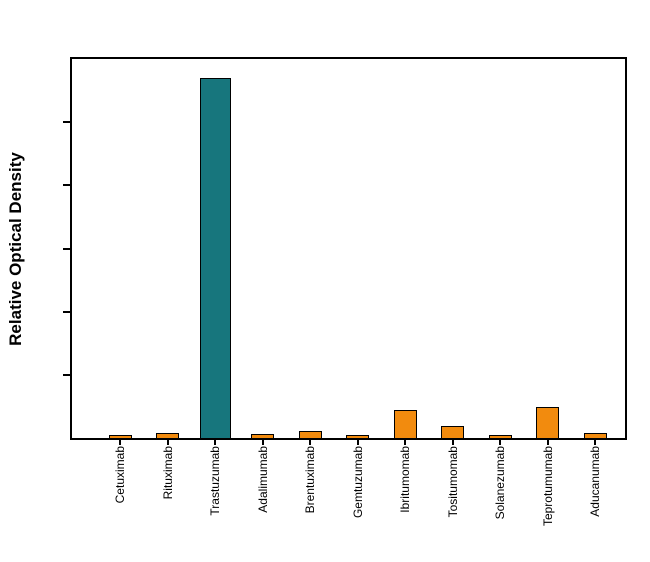 The height and width of the screenshot is (562, 650). What do you see at coordinates (357, 436) in the screenshot?
I see `bar-gemtuzumab` at bounding box center [357, 436].